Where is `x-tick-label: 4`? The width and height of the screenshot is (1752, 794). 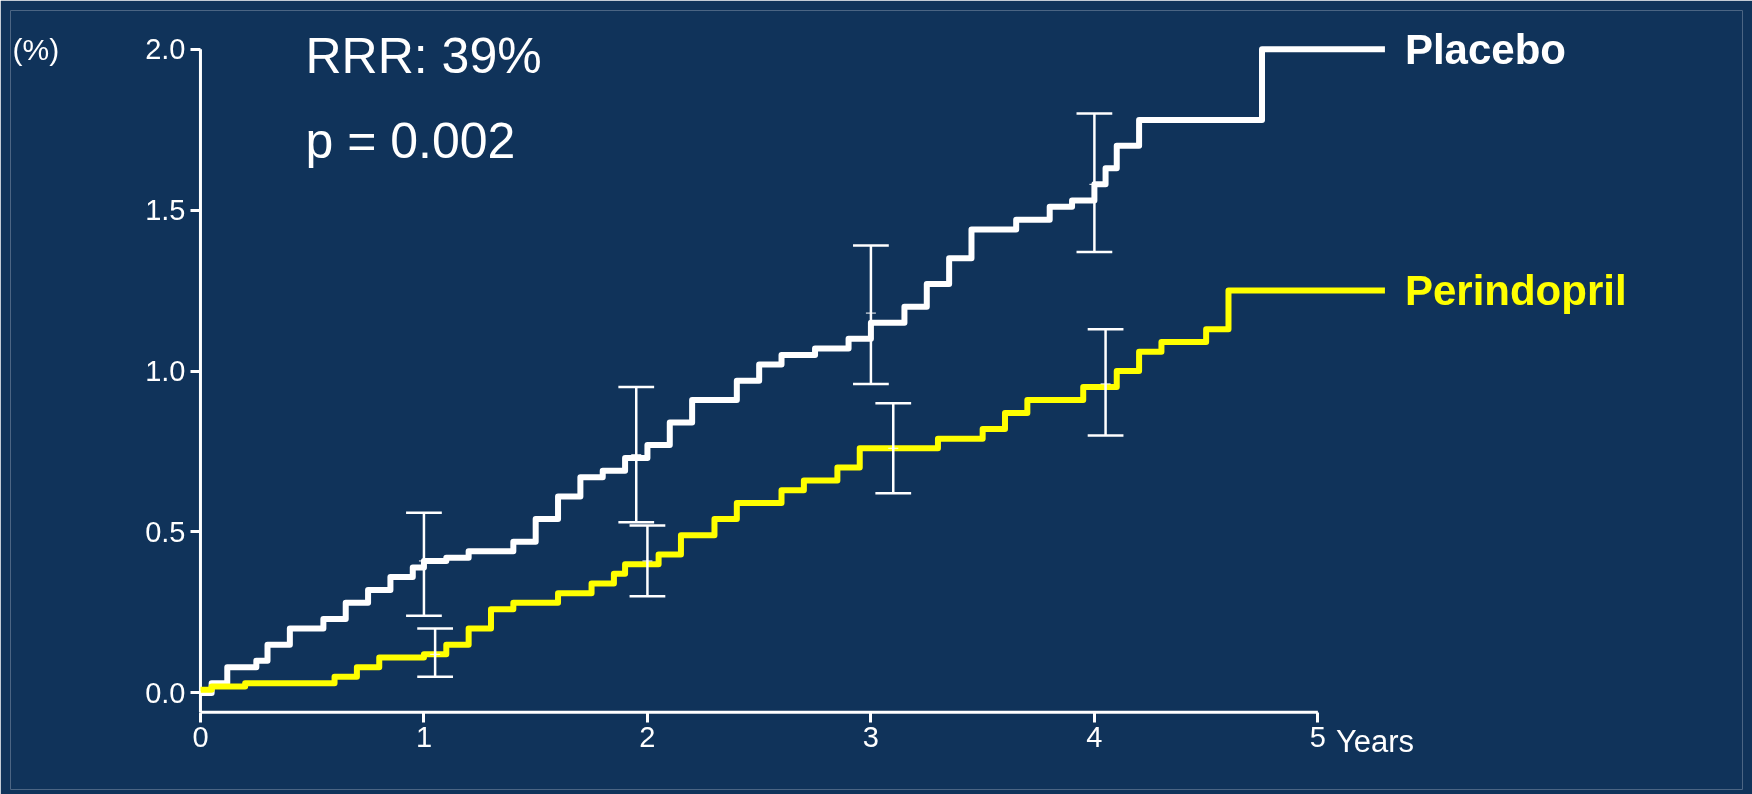 x-tick-label: 4 is located at coordinates (1094, 737).